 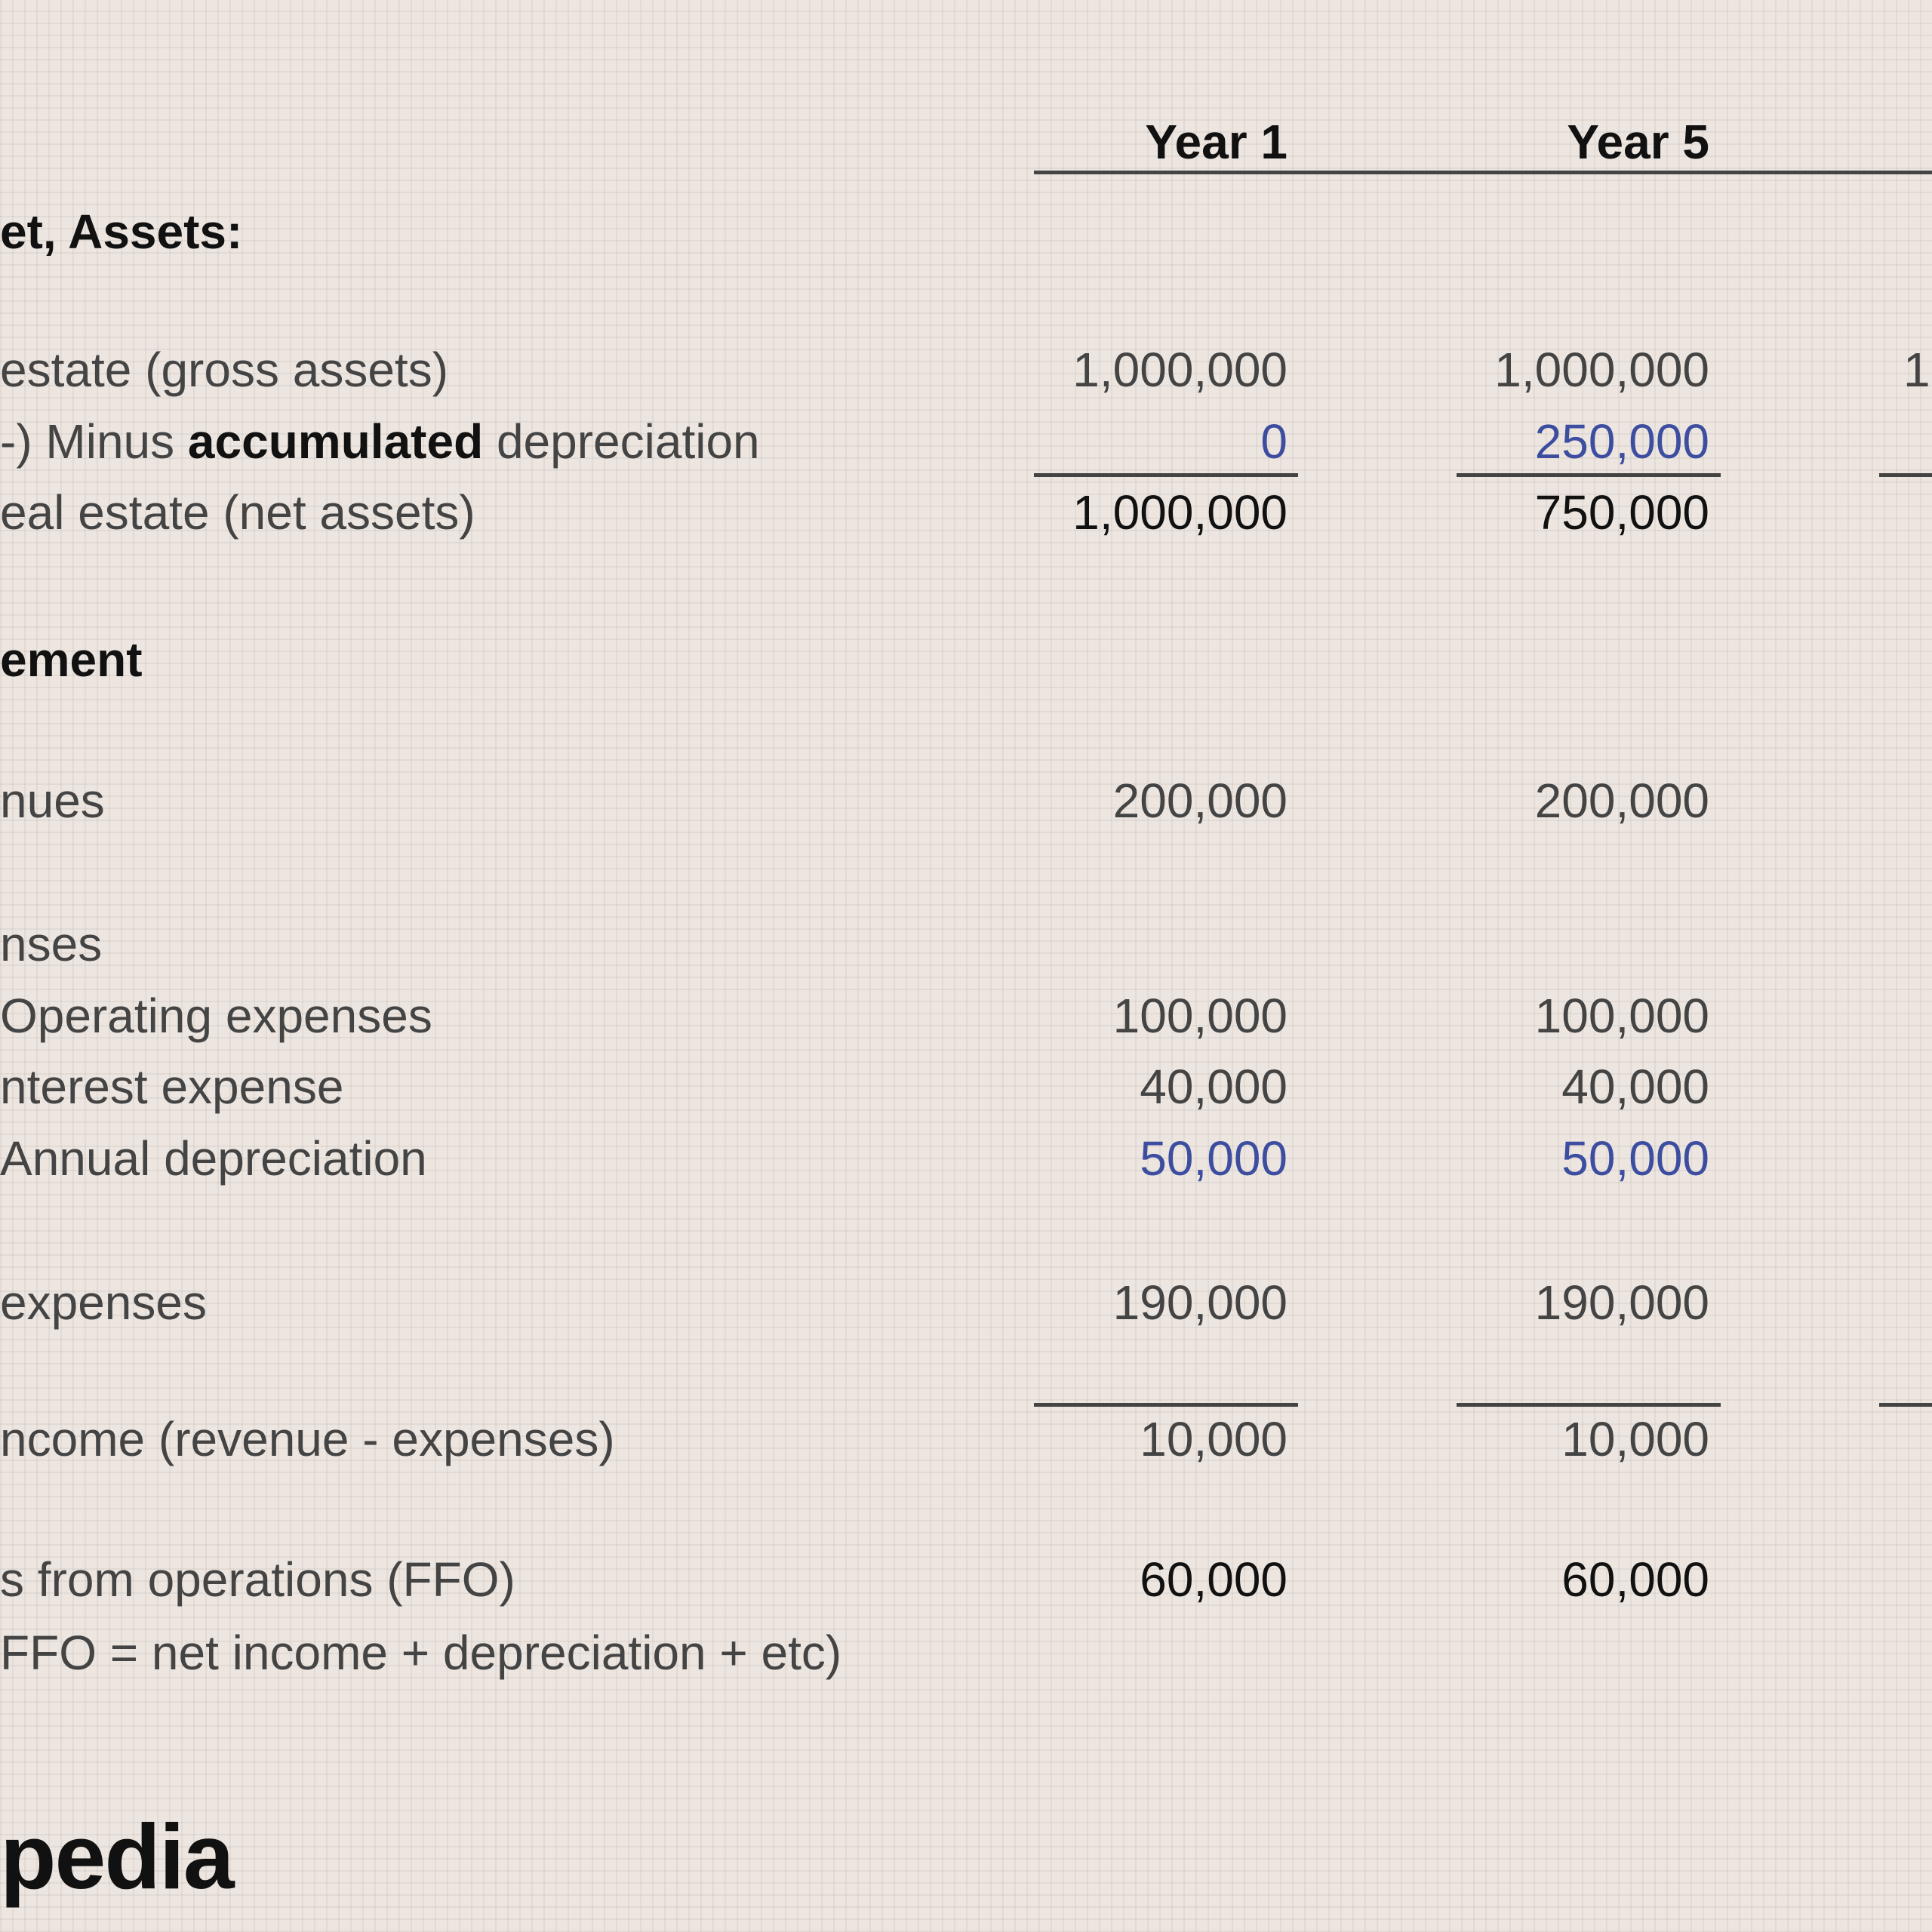 What do you see at coordinates (94, 441) in the screenshot?
I see `label-part: -) Minus` at bounding box center [94, 441].